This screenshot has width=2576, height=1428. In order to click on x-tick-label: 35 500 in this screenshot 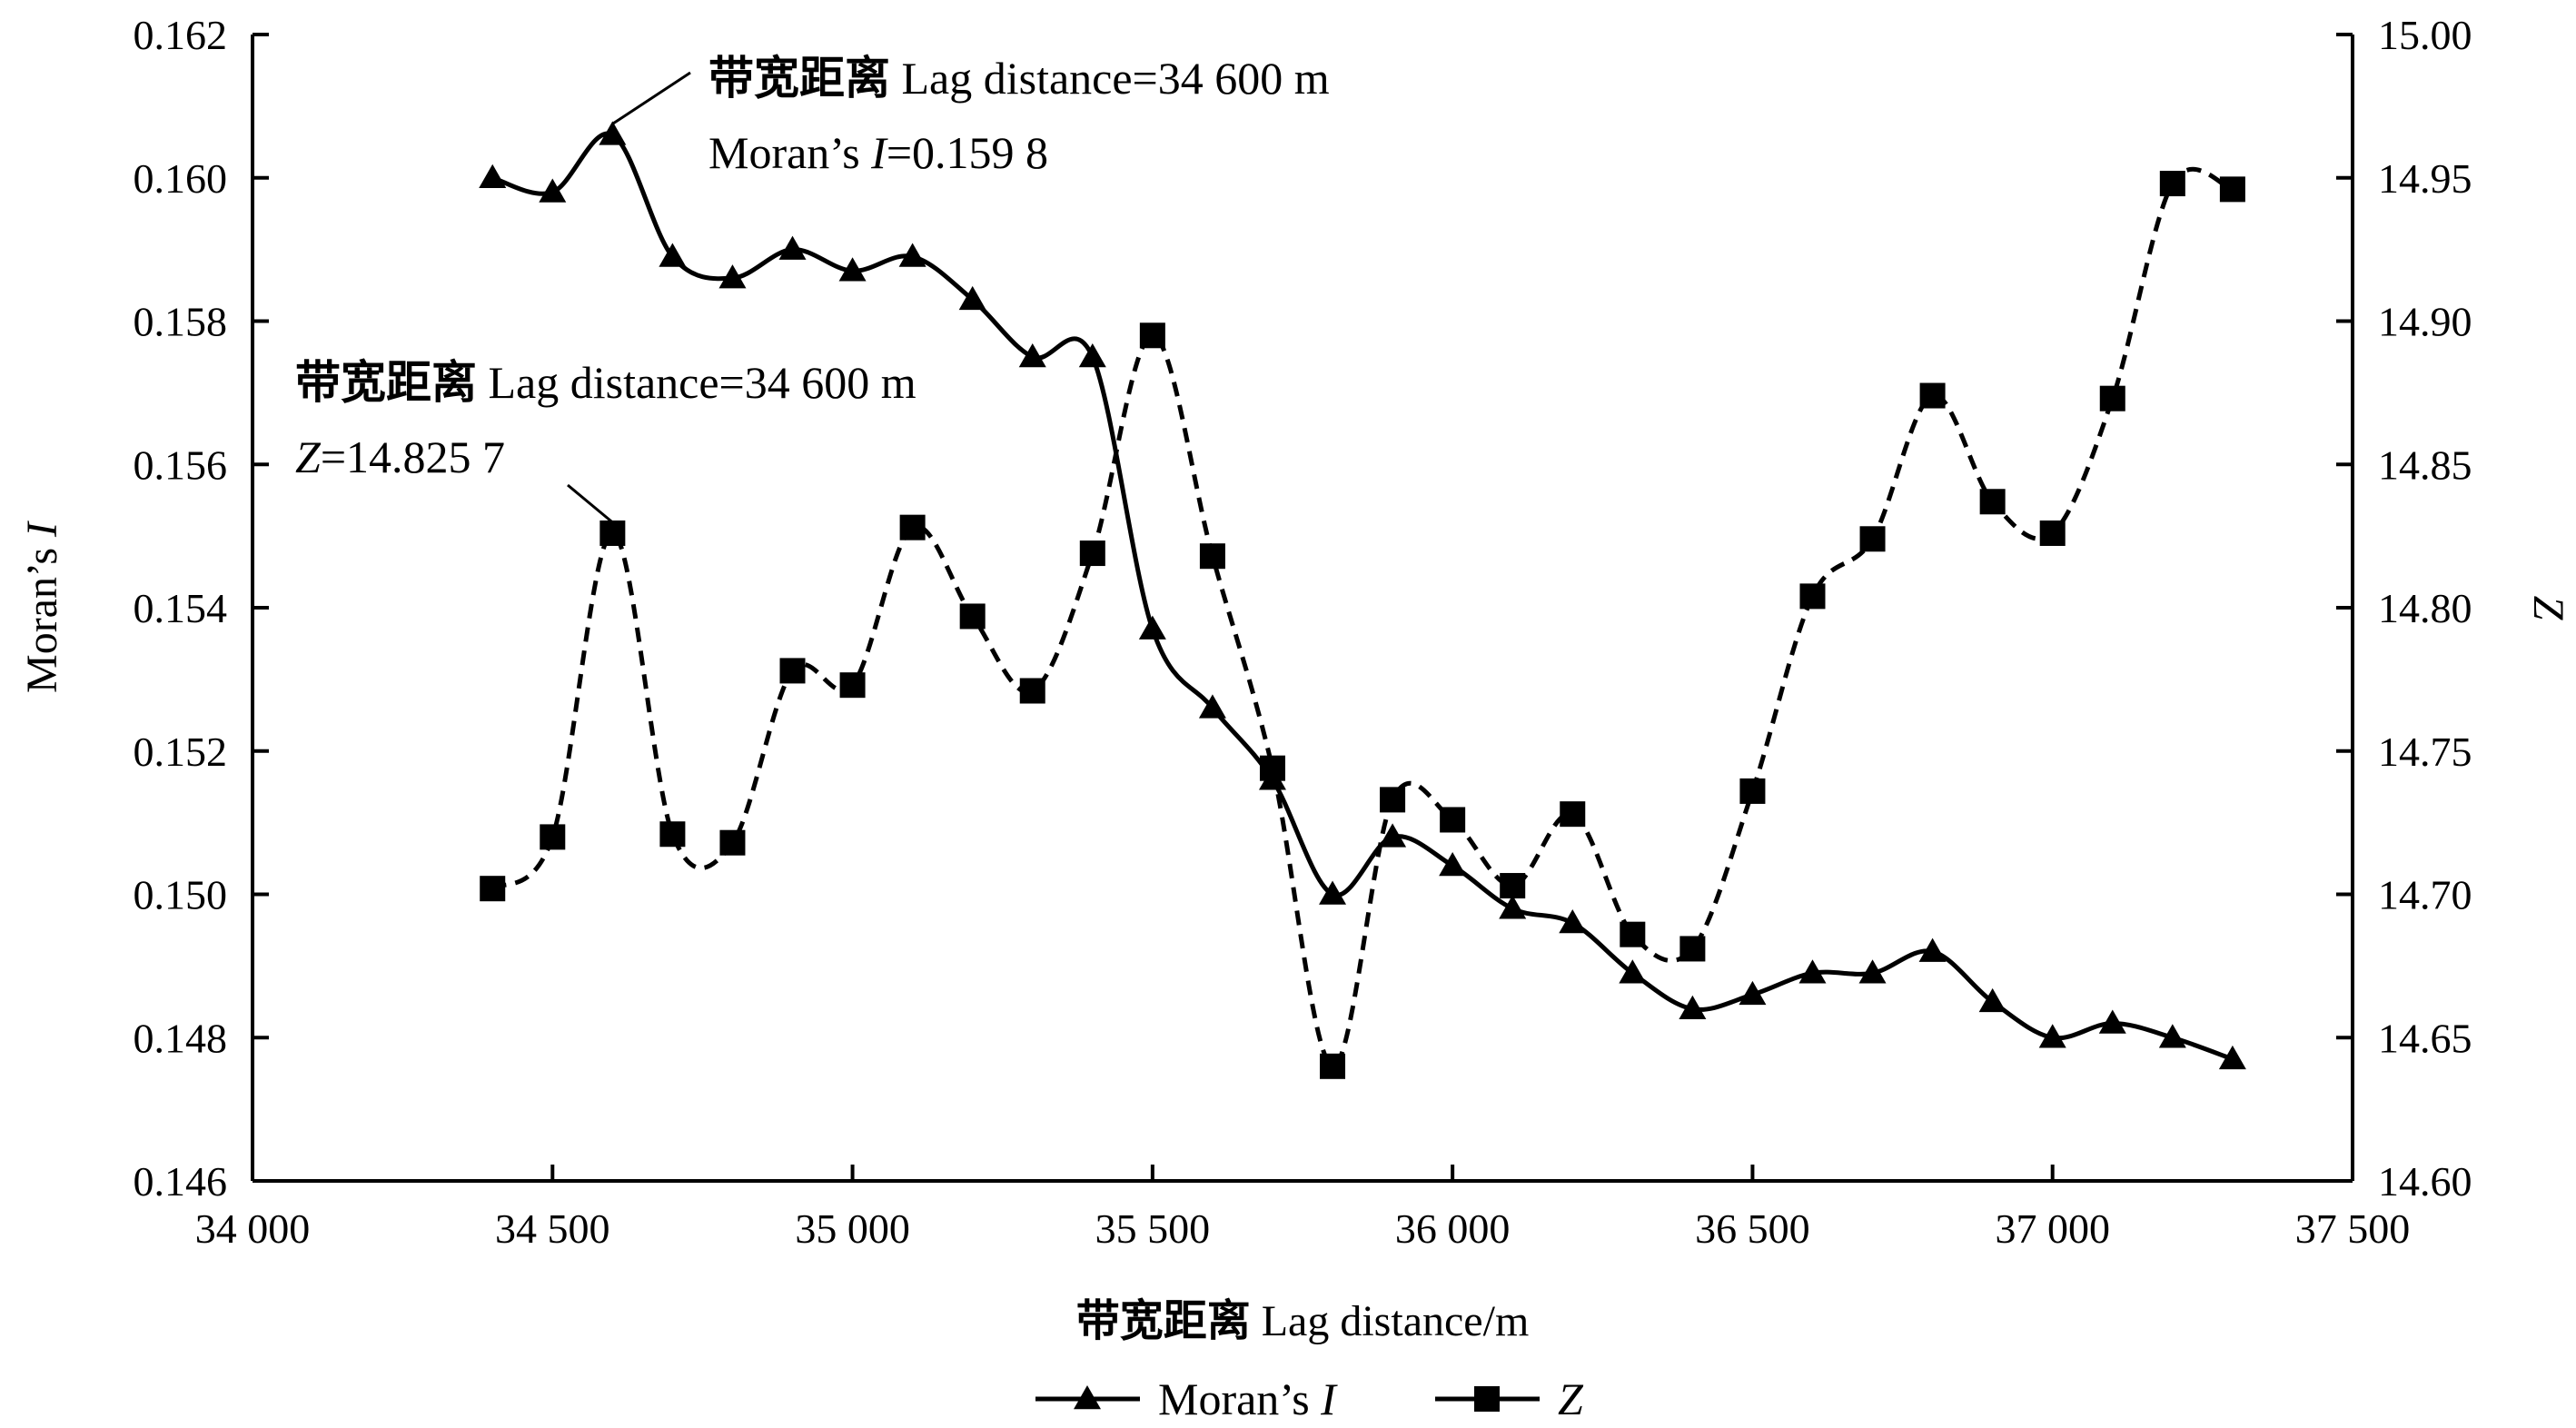, I will do `click(1153, 1228)`.